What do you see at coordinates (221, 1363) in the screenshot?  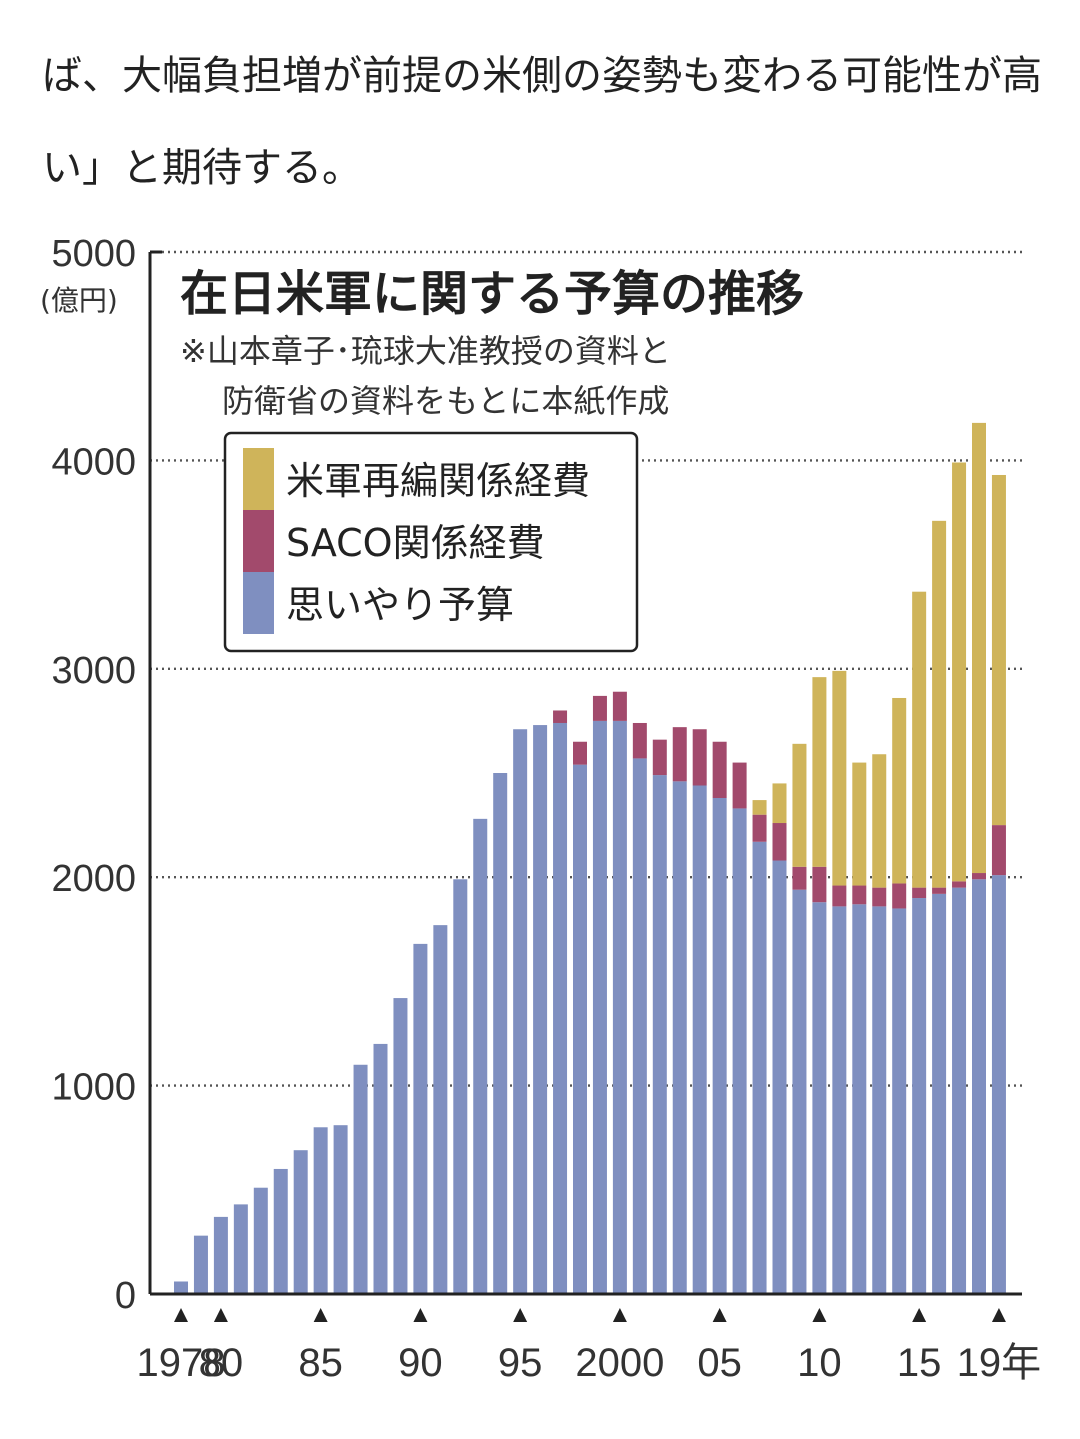 I see `x-tick-label: 80` at bounding box center [221, 1363].